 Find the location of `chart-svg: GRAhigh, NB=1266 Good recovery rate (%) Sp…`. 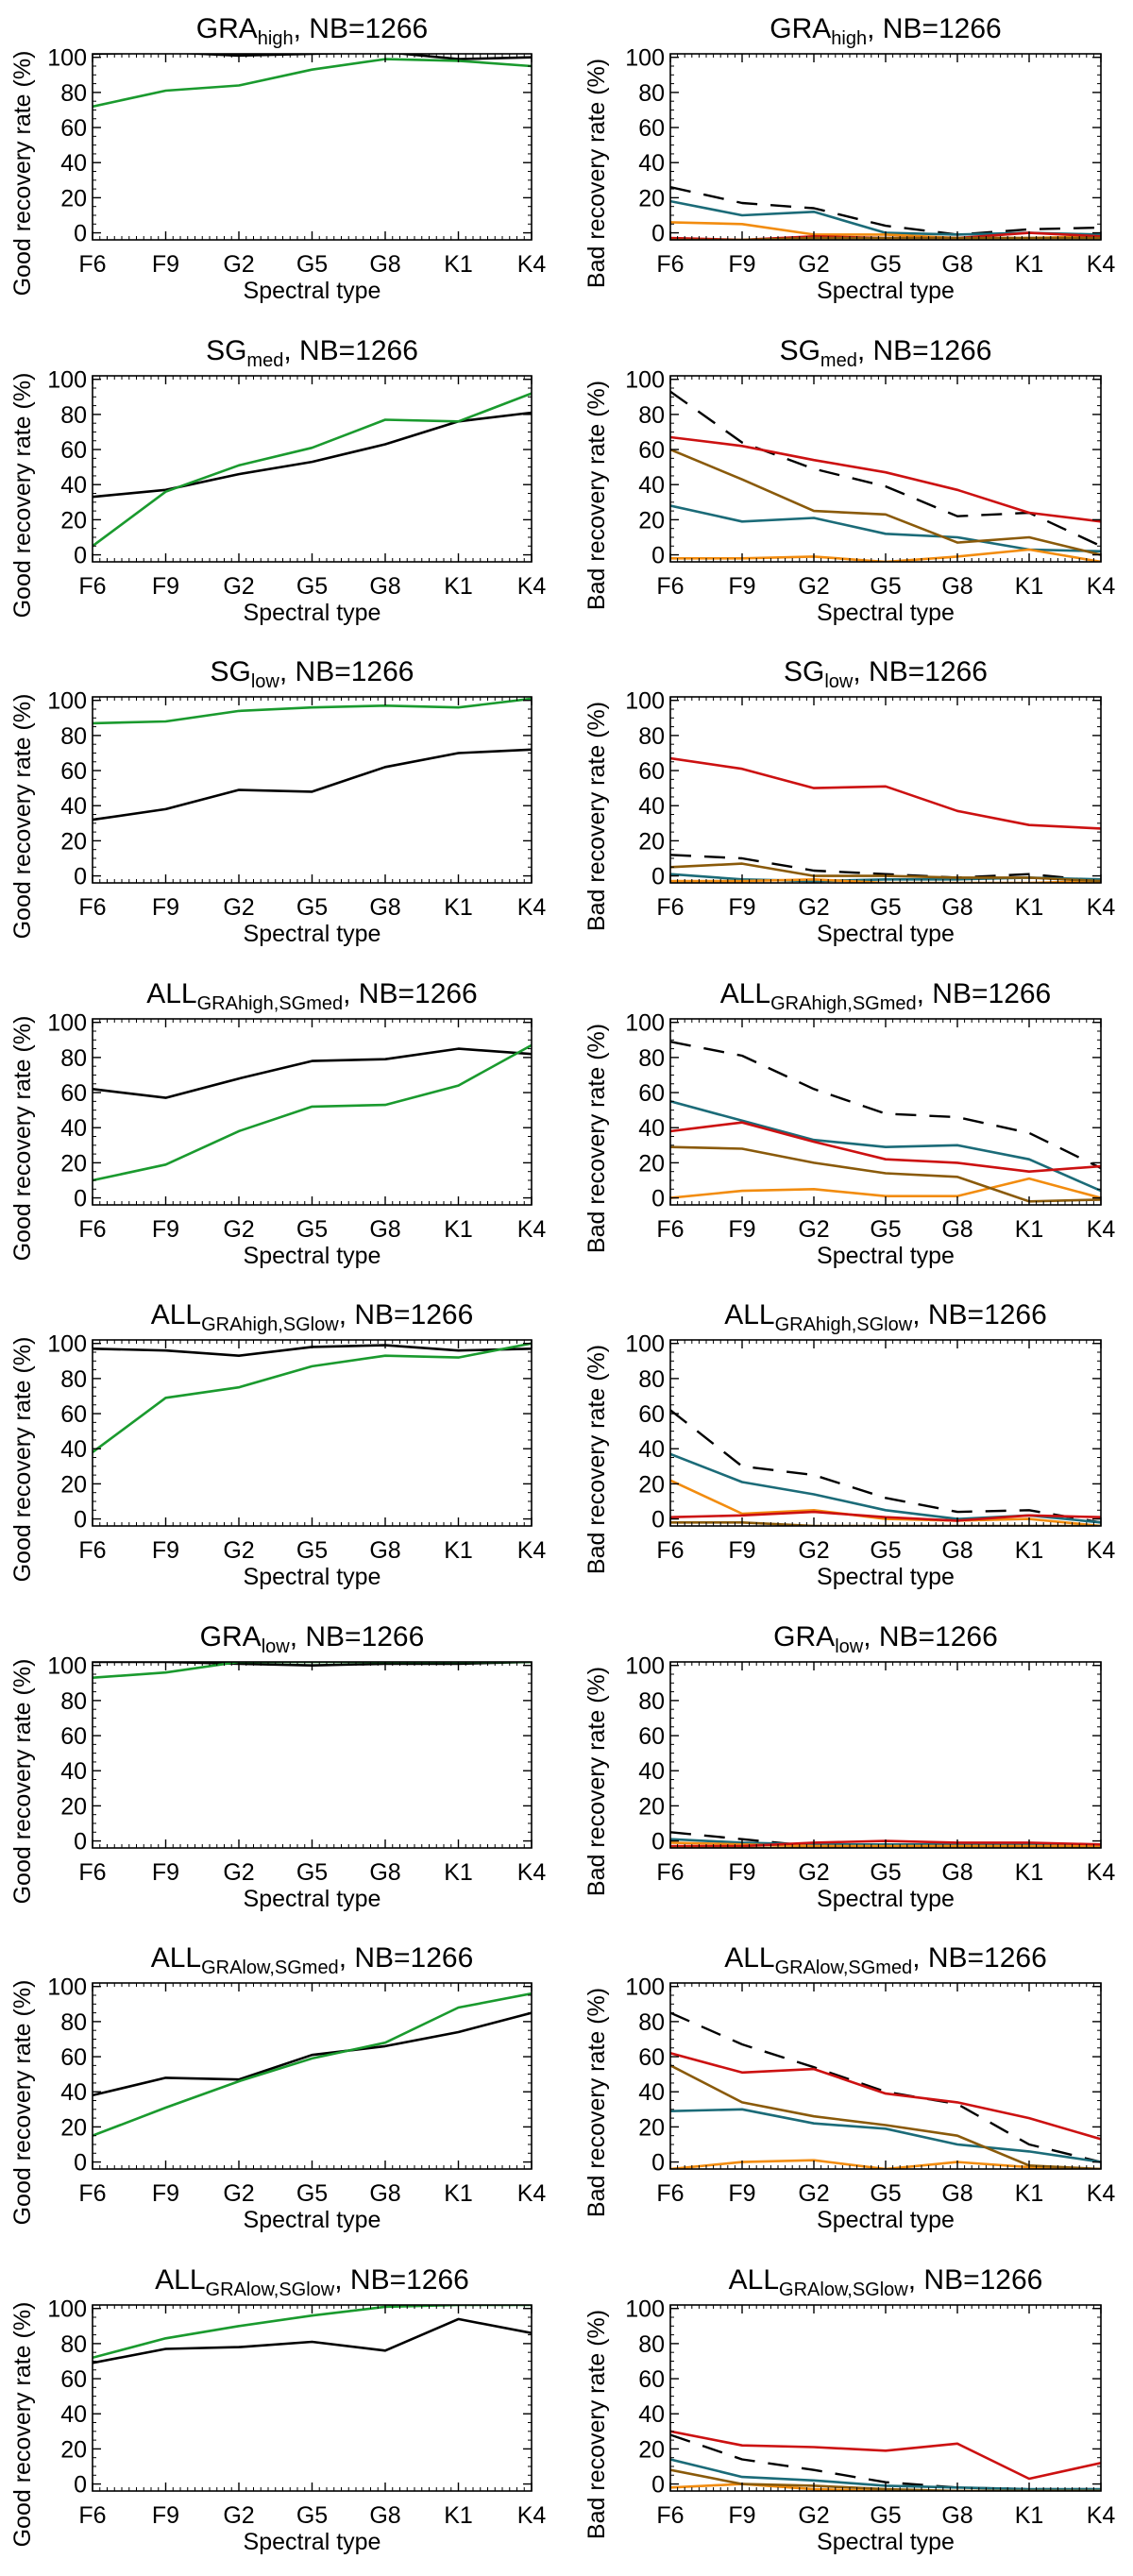

chart-svg: GRAhigh, NB=1266 Good recovery rate (%) Sp… is located at coordinates (277, 158).